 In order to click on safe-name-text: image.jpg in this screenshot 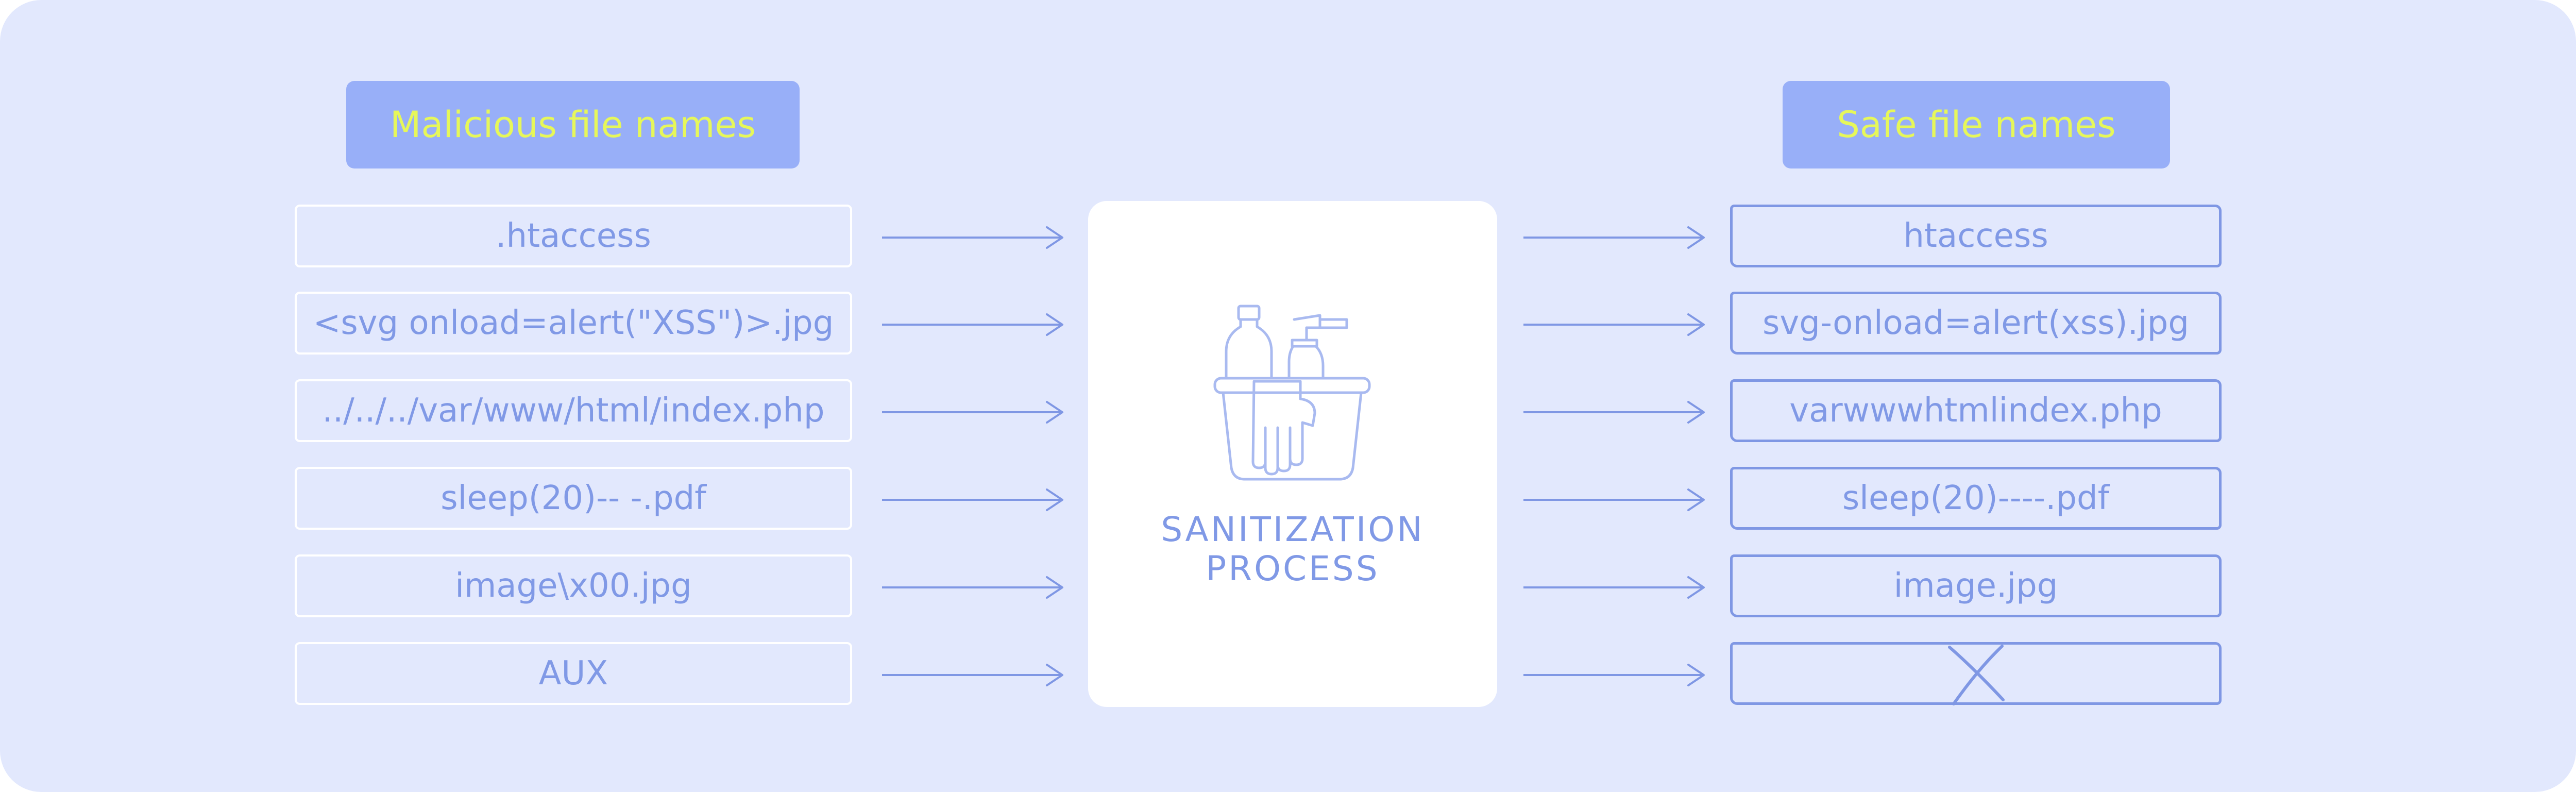, I will do `click(1975, 586)`.